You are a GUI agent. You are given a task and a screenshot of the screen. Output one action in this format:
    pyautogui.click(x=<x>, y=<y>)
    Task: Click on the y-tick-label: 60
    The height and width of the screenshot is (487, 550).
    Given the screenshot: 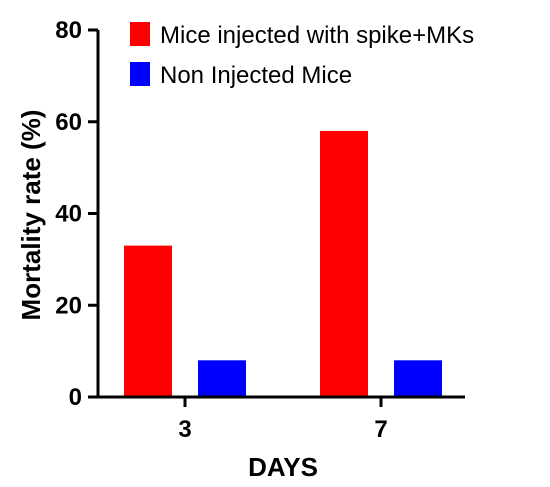 What is the action you would take?
    pyautogui.click(x=68, y=122)
    